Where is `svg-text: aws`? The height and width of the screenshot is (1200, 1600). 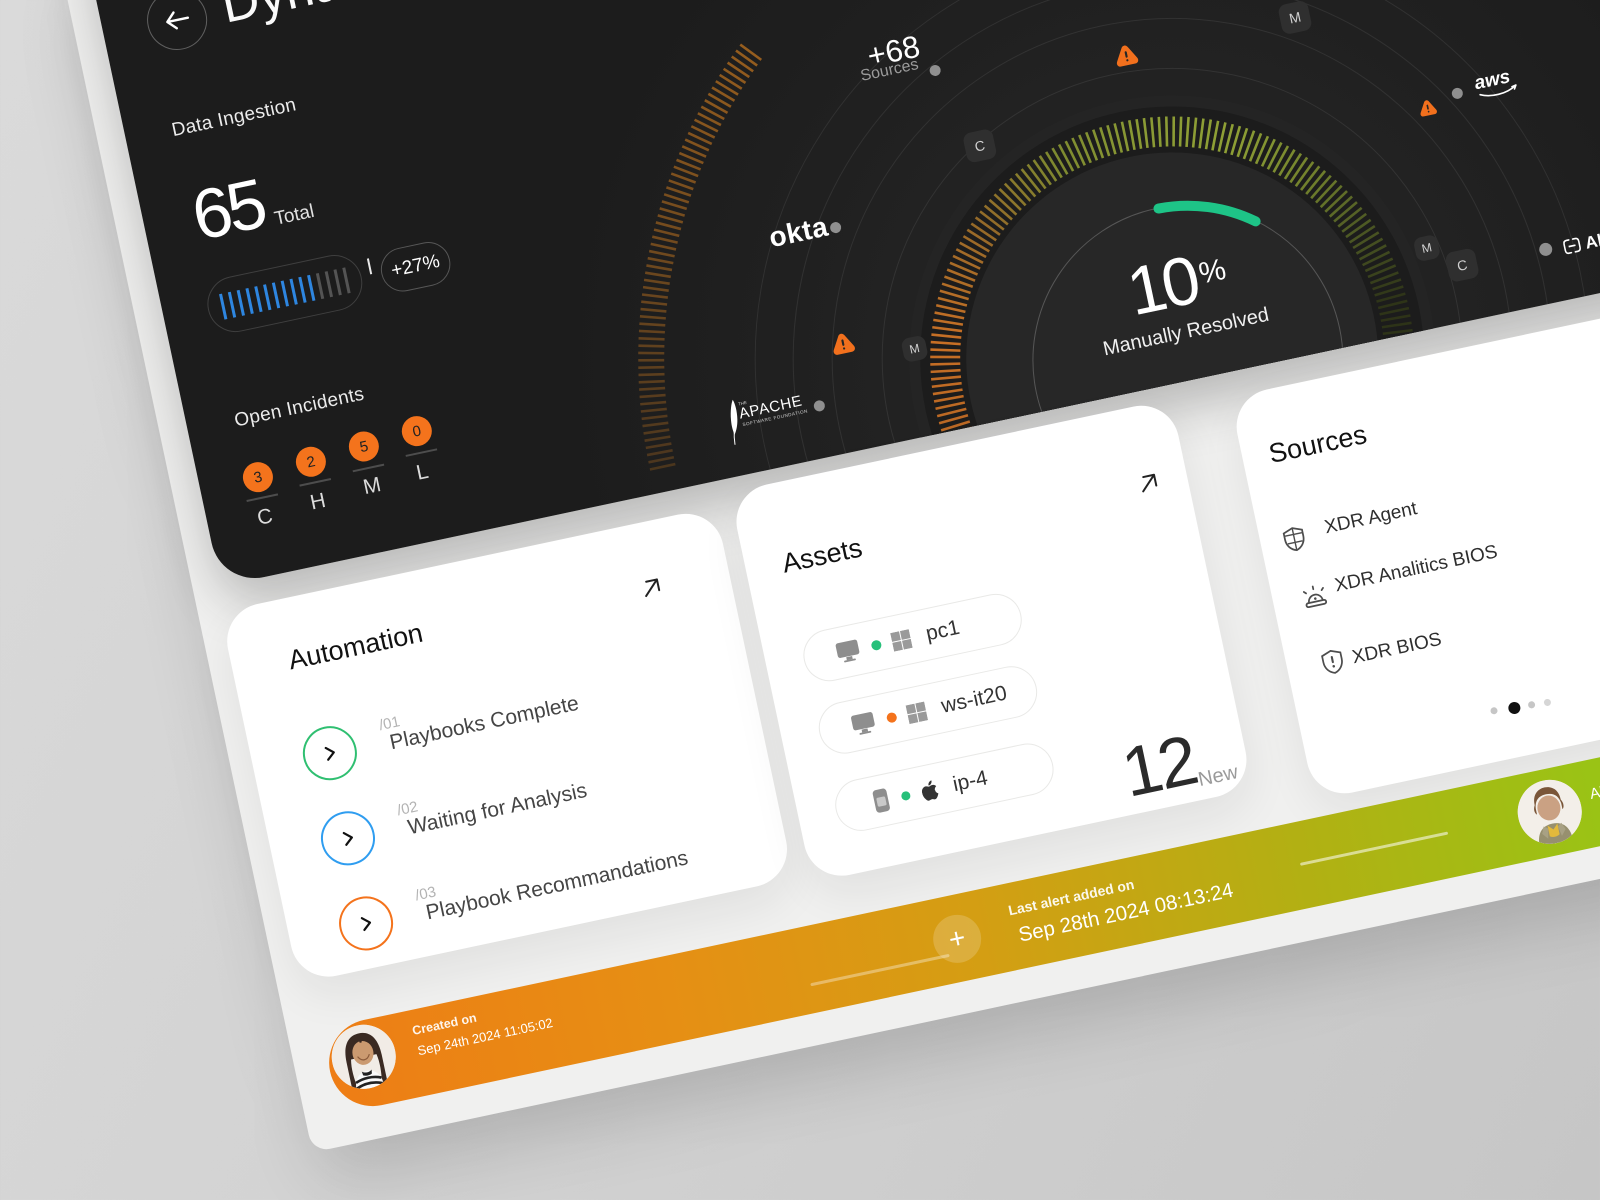
svg-text: aws is located at coordinates (1493, 80).